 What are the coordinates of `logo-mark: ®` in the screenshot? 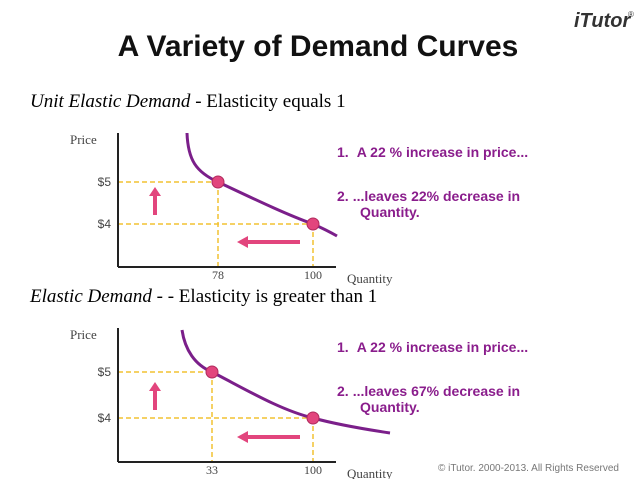 It's located at (631, 14).